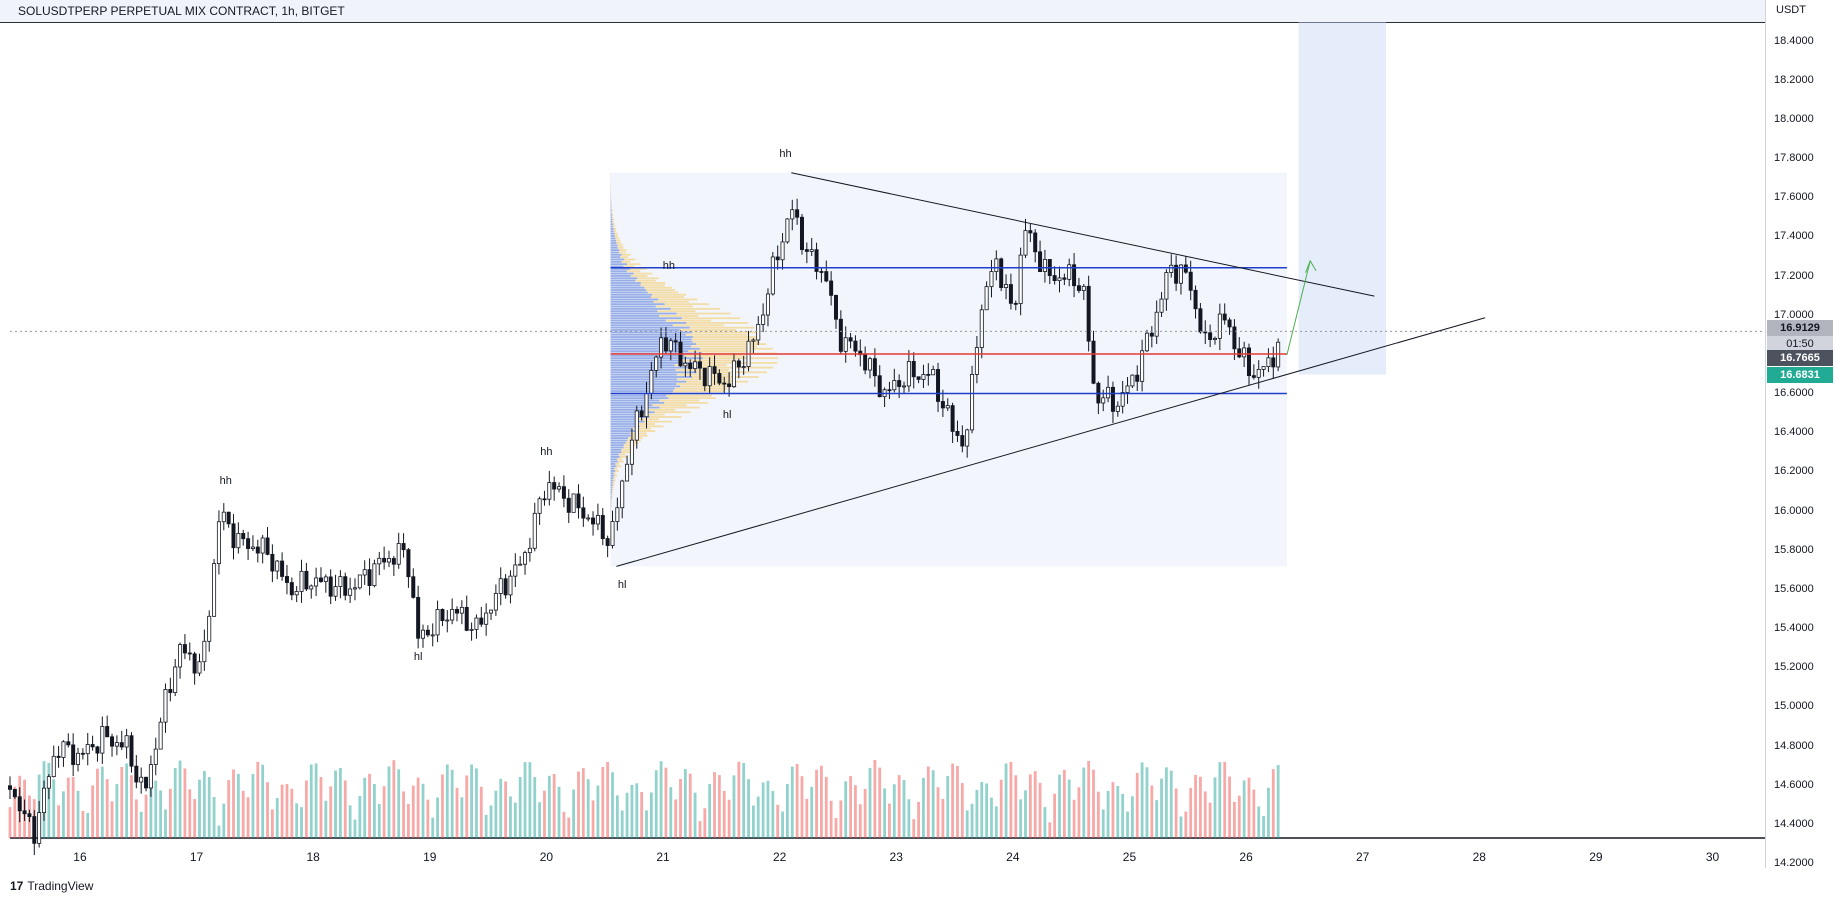  What do you see at coordinates (1800, 434) in the screenshot?
I see `price-axis` at bounding box center [1800, 434].